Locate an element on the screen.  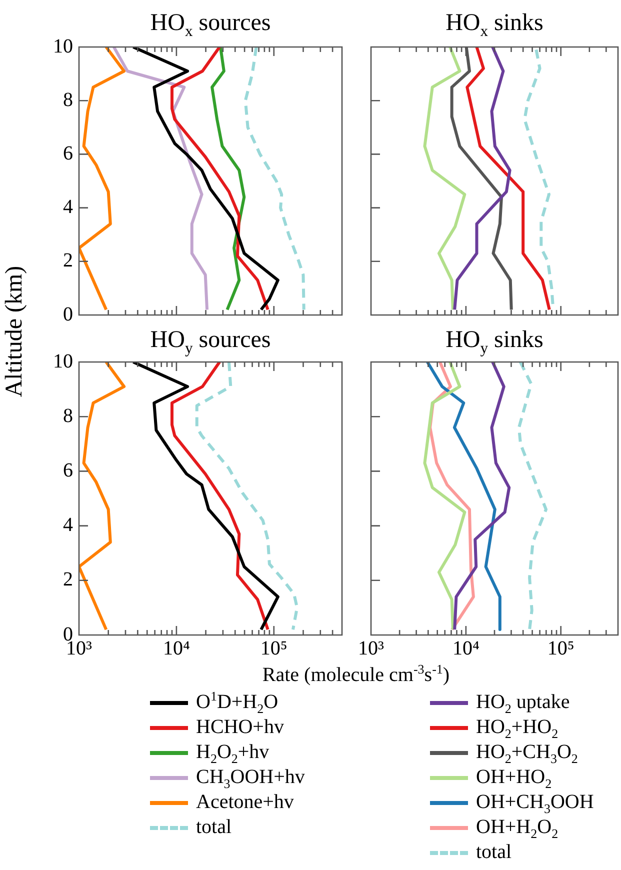
legend-label: Acetone+hv is located at coordinates (245, 802).